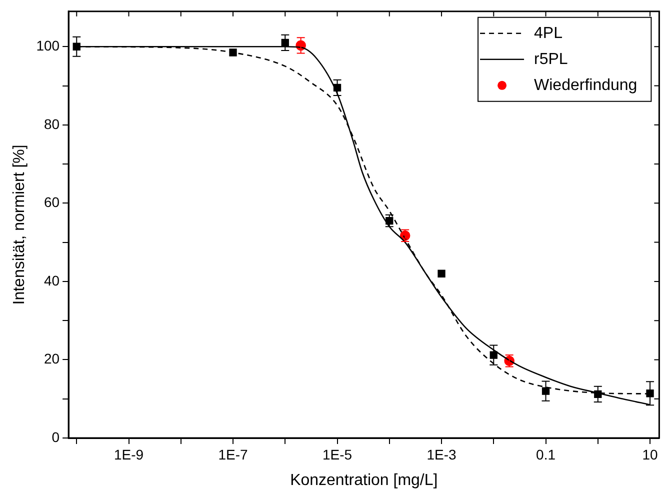 The image size is (665, 498). Describe the element at coordinates (551, 59) in the screenshot. I see `legend-label: r5PL` at that location.